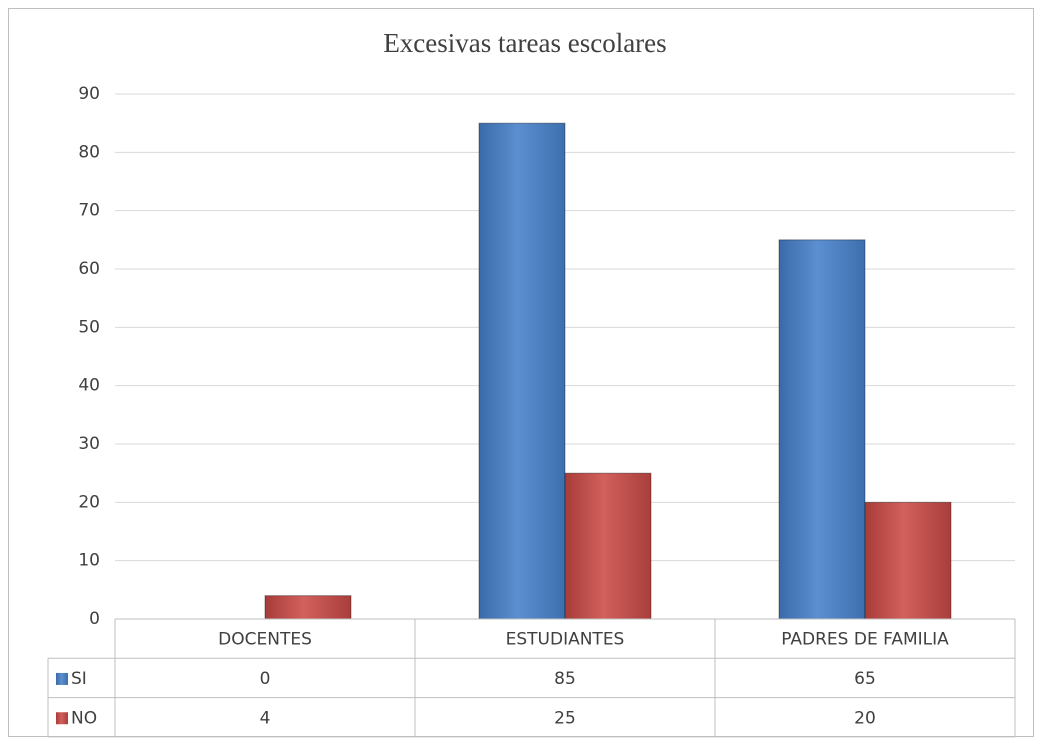  What do you see at coordinates (565, 679) in the screenshot?
I see `table-value: 85` at bounding box center [565, 679].